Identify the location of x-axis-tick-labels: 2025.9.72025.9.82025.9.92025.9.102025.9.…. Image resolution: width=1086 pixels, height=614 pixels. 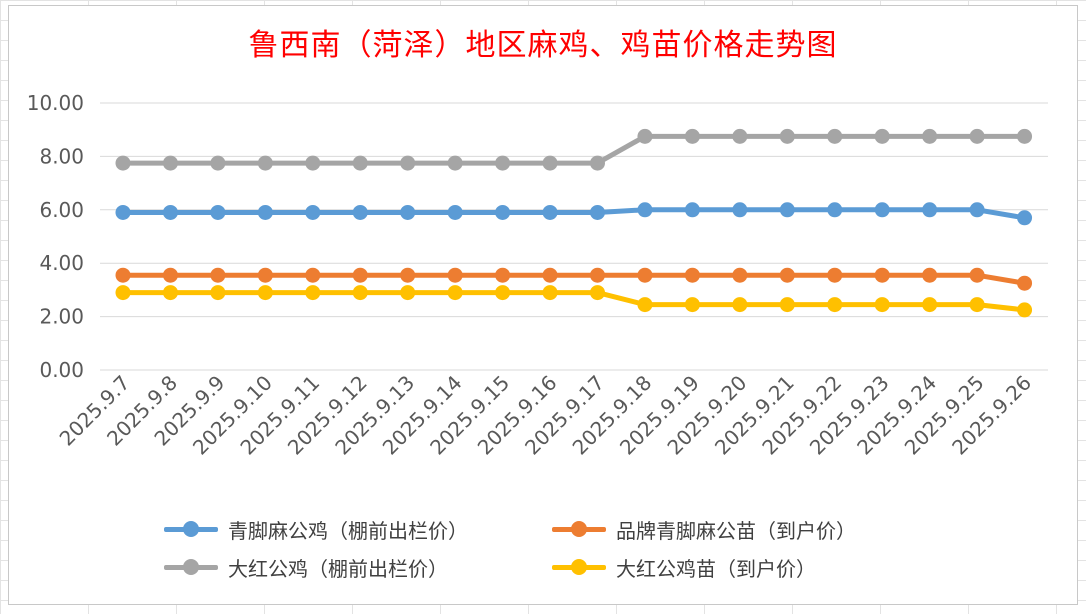
(545, 415).